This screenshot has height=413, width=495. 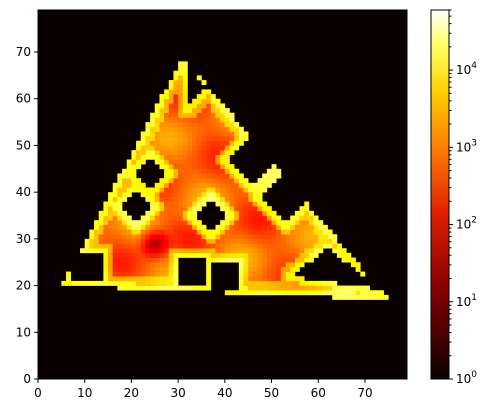 What do you see at coordinates (27, 379) in the screenshot?
I see `y-tick-label: 0` at bounding box center [27, 379].